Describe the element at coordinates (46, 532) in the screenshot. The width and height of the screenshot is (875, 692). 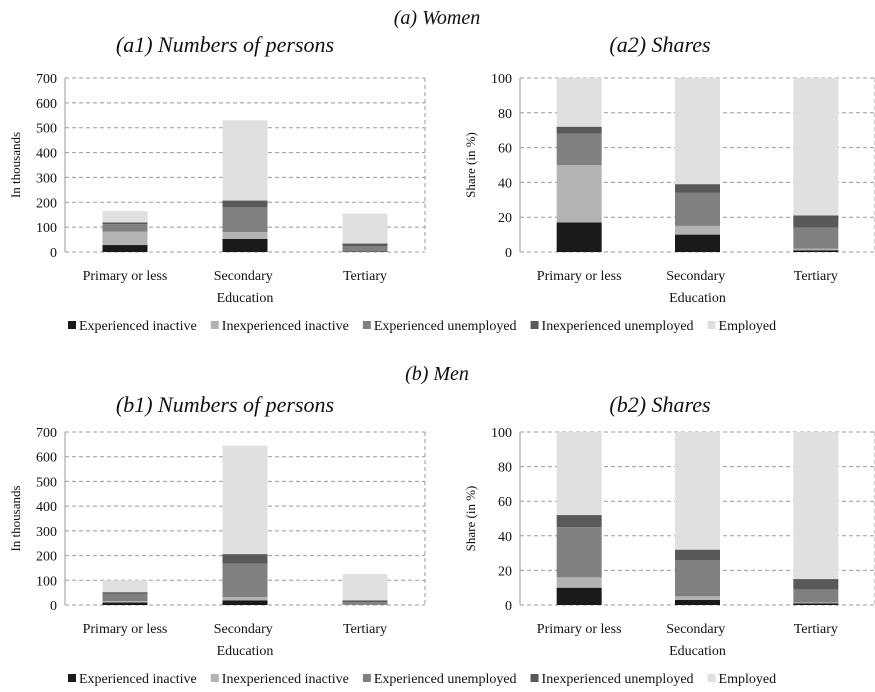
I see `y-tick-label: 300` at that location.